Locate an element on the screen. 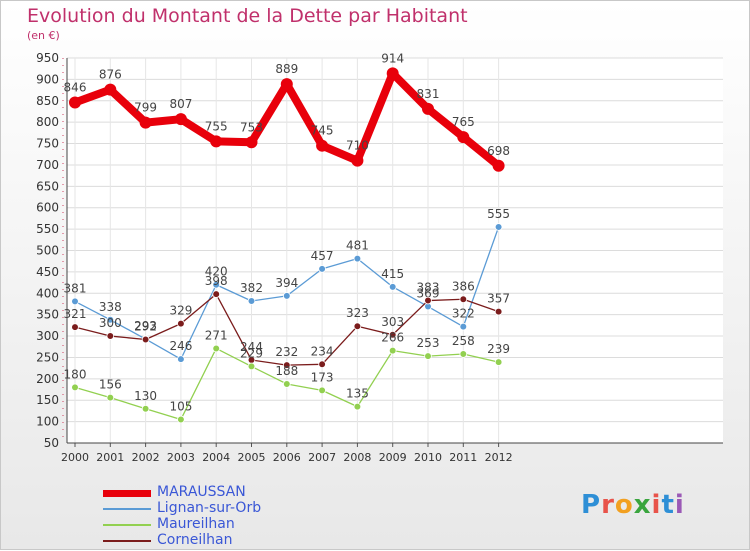 This screenshot has width=750, height=551. data-label: 710 is located at coordinates (357, 146).